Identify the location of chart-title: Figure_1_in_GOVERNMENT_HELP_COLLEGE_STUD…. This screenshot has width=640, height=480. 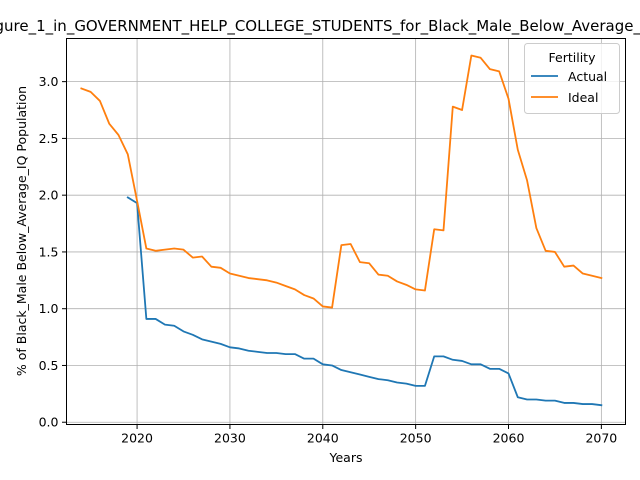
(320, 26).